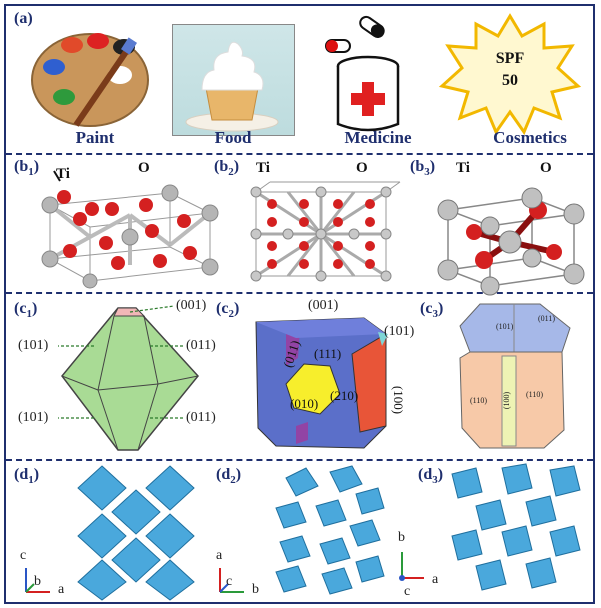  Describe the element at coordinates (27, 476) in the screenshot. I see `panel-label-d1: (d1)` at that location.